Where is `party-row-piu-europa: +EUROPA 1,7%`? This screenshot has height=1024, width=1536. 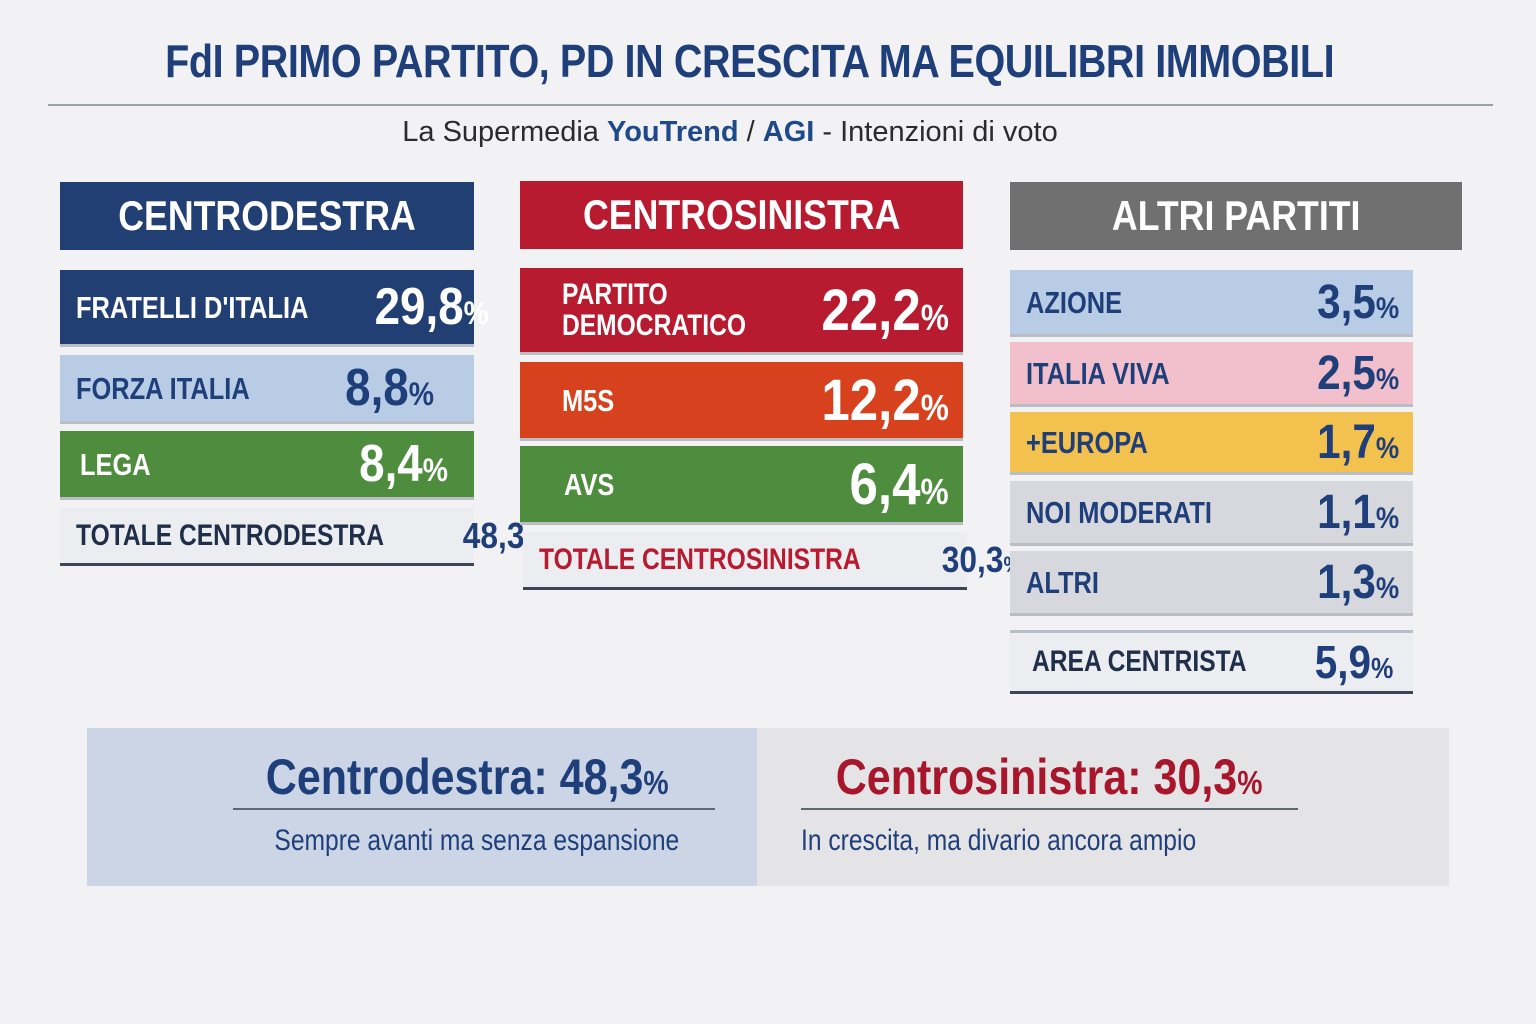 party-row-piu-europa: +EUROPA 1,7% is located at coordinates (1211, 442).